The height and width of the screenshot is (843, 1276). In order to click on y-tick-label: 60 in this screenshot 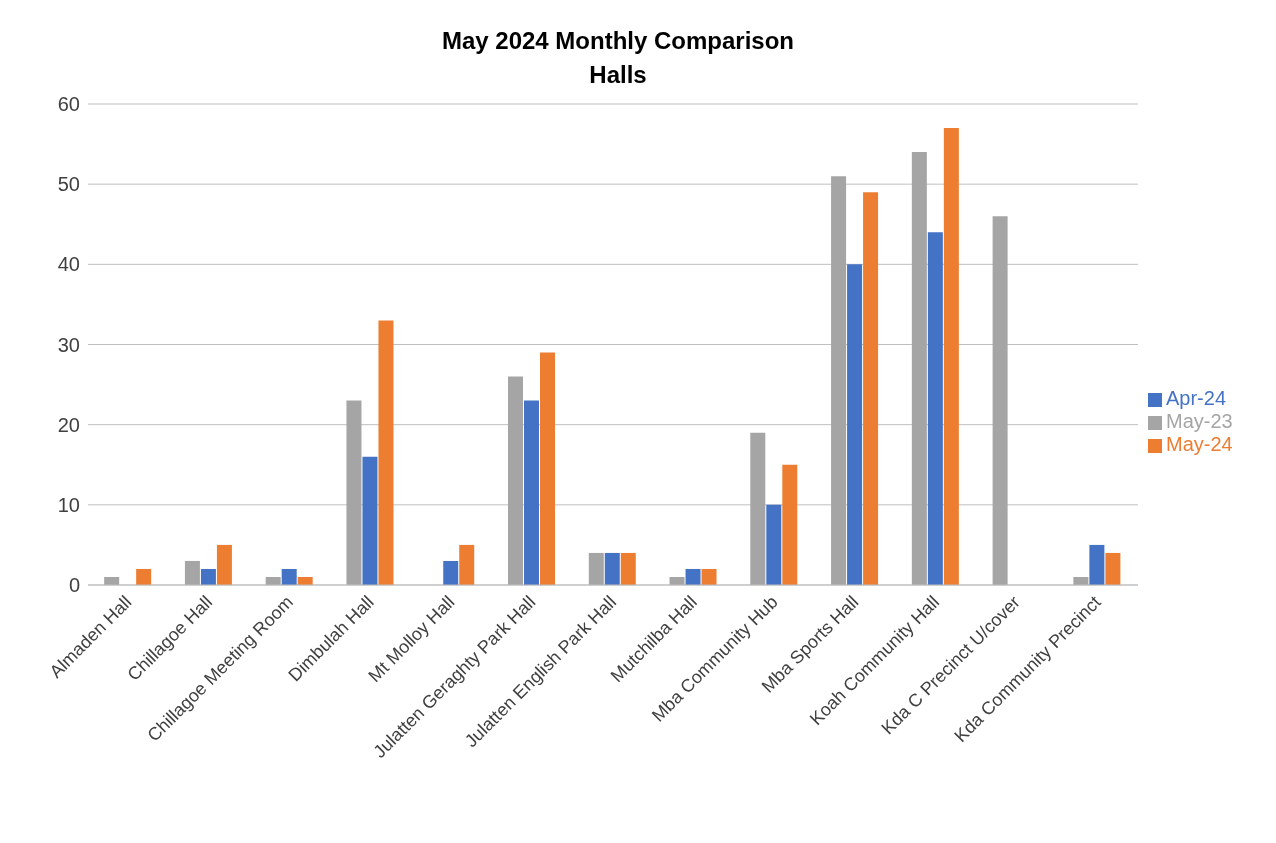, I will do `click(68, 104)`.